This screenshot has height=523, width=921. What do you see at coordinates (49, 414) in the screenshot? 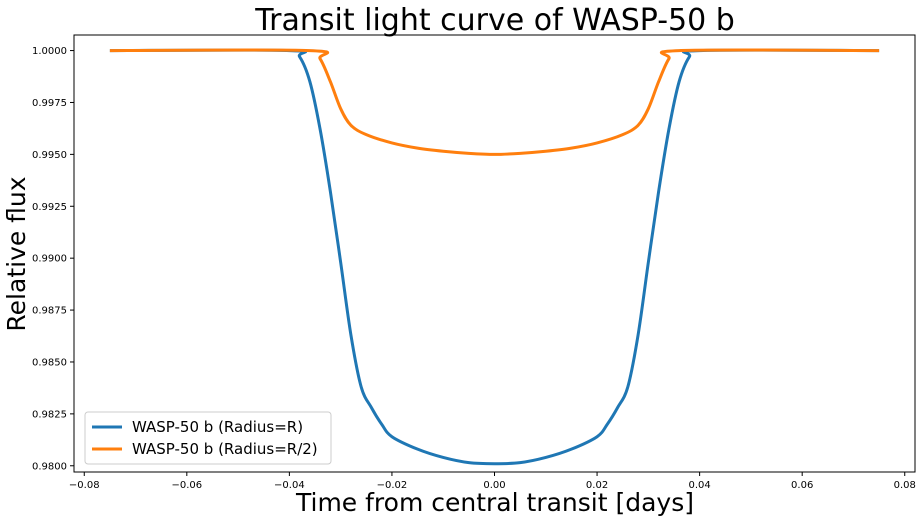
I see `y-tick-label: 0.9825` at bounding box center [49, 414].